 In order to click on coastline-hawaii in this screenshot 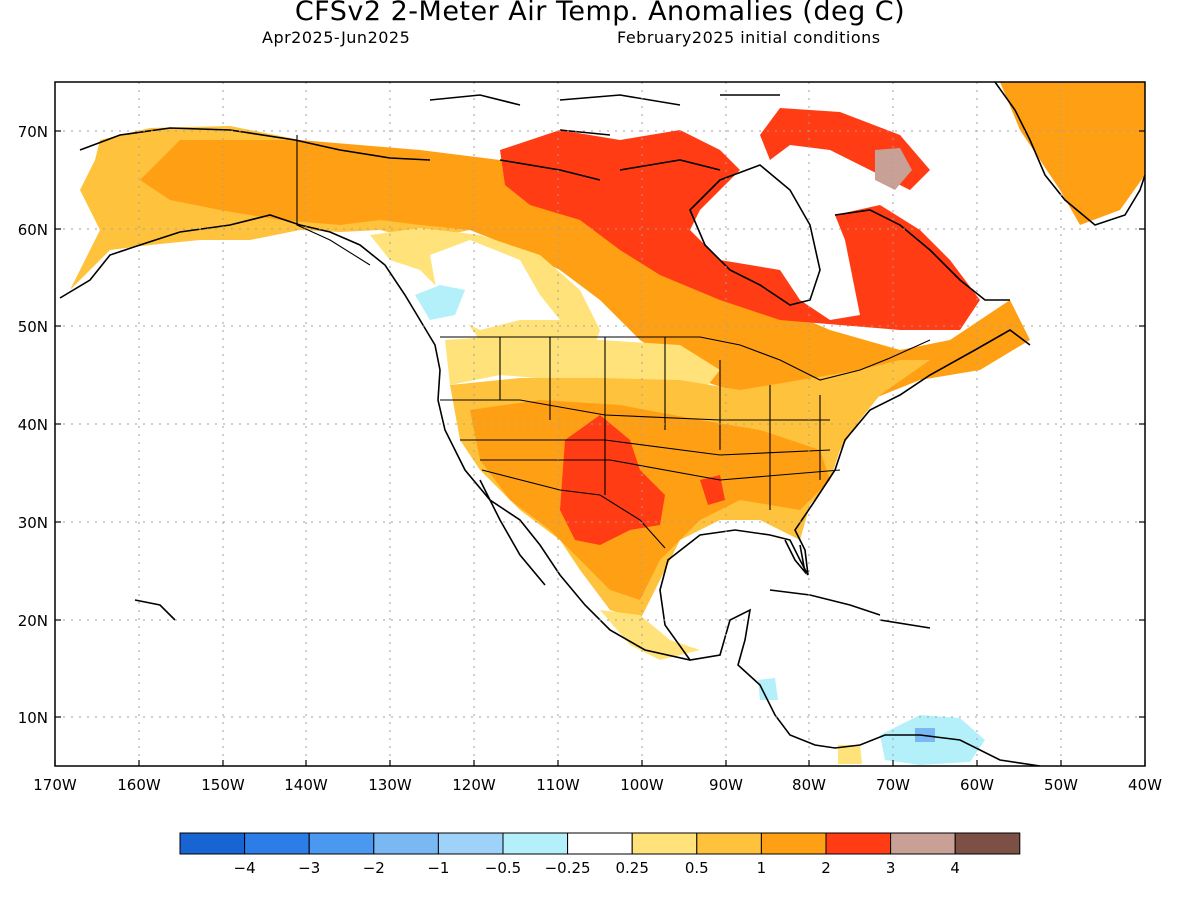, I will do `click(155, 610)`.